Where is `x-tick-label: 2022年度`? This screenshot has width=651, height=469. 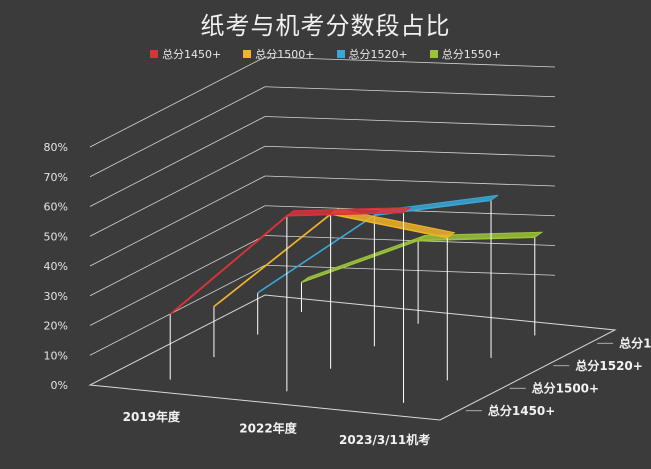 x-tick-label: 2022年度 is located at coordinates (268, 428).